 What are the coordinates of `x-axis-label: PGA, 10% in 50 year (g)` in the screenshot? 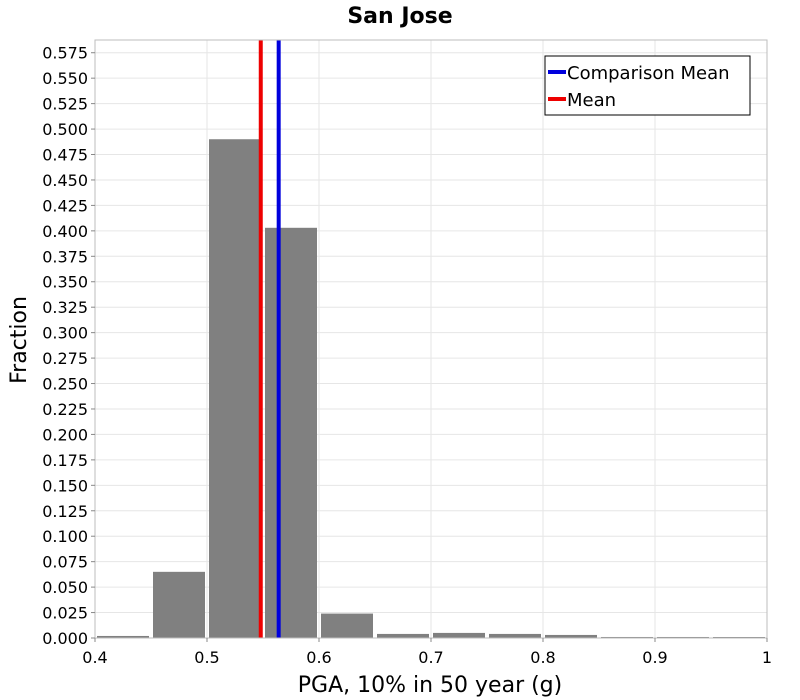 It's located at (430, 685).